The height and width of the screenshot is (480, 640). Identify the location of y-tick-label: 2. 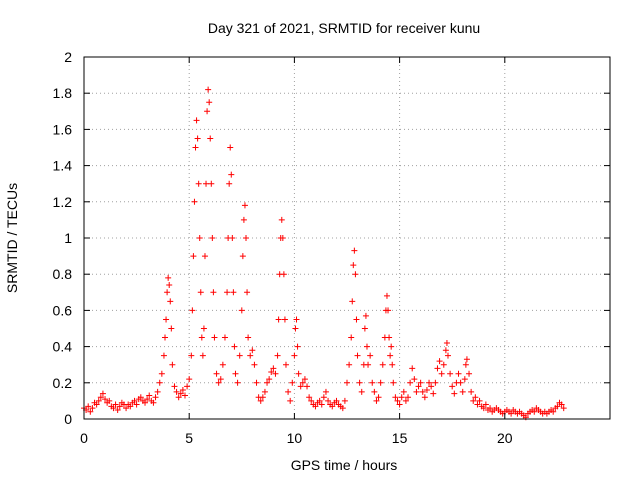
(68, 57).